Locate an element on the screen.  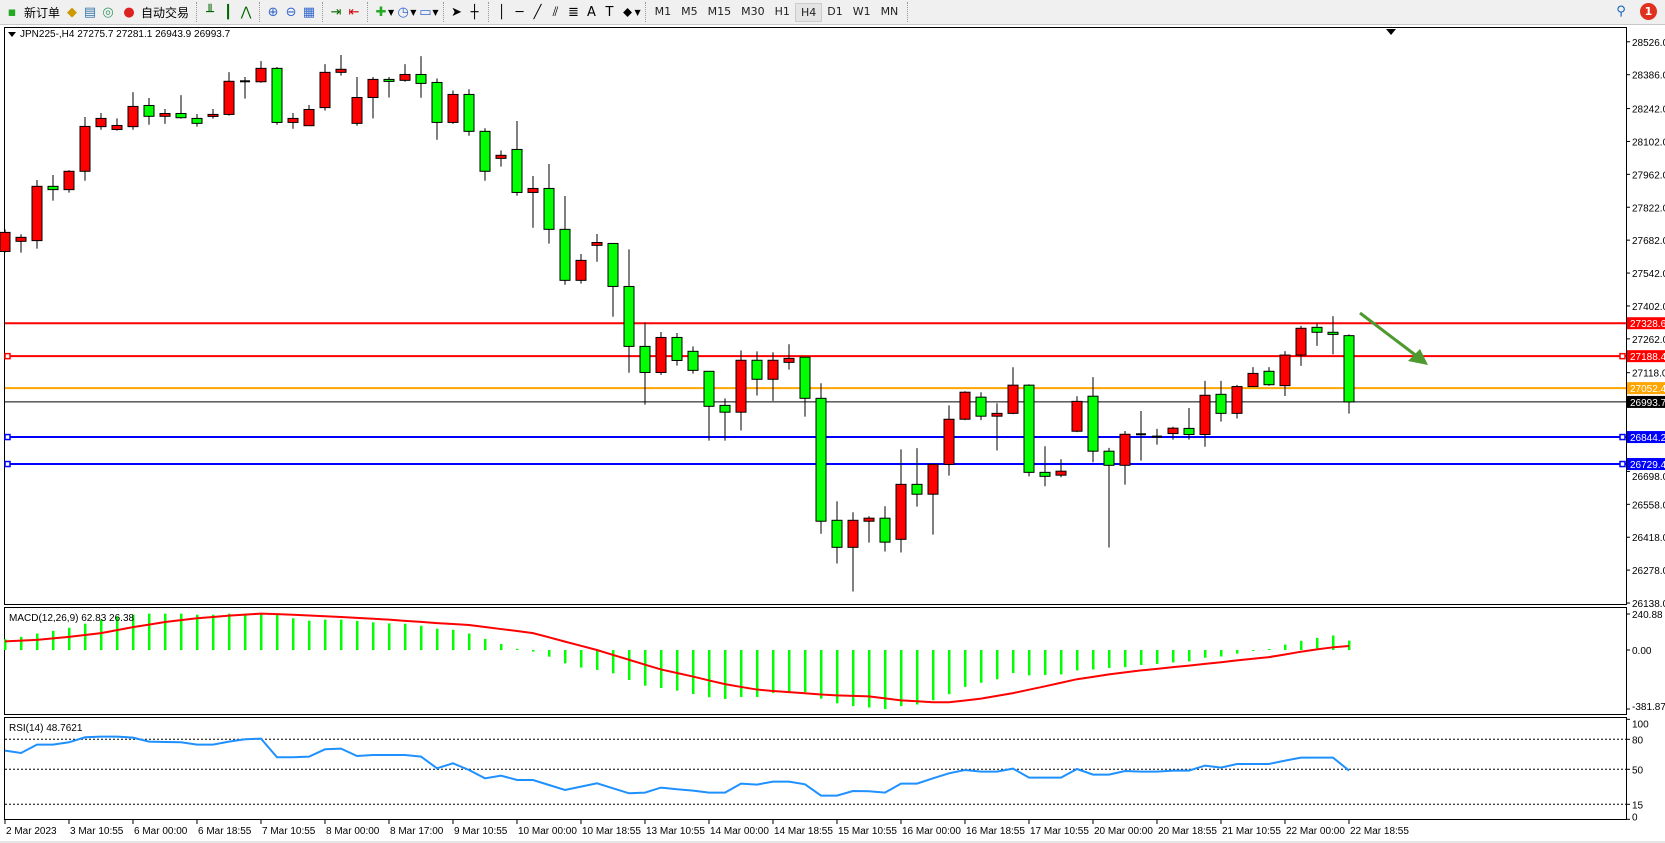
level-handle-icon is located at coordinates (1622, 437).